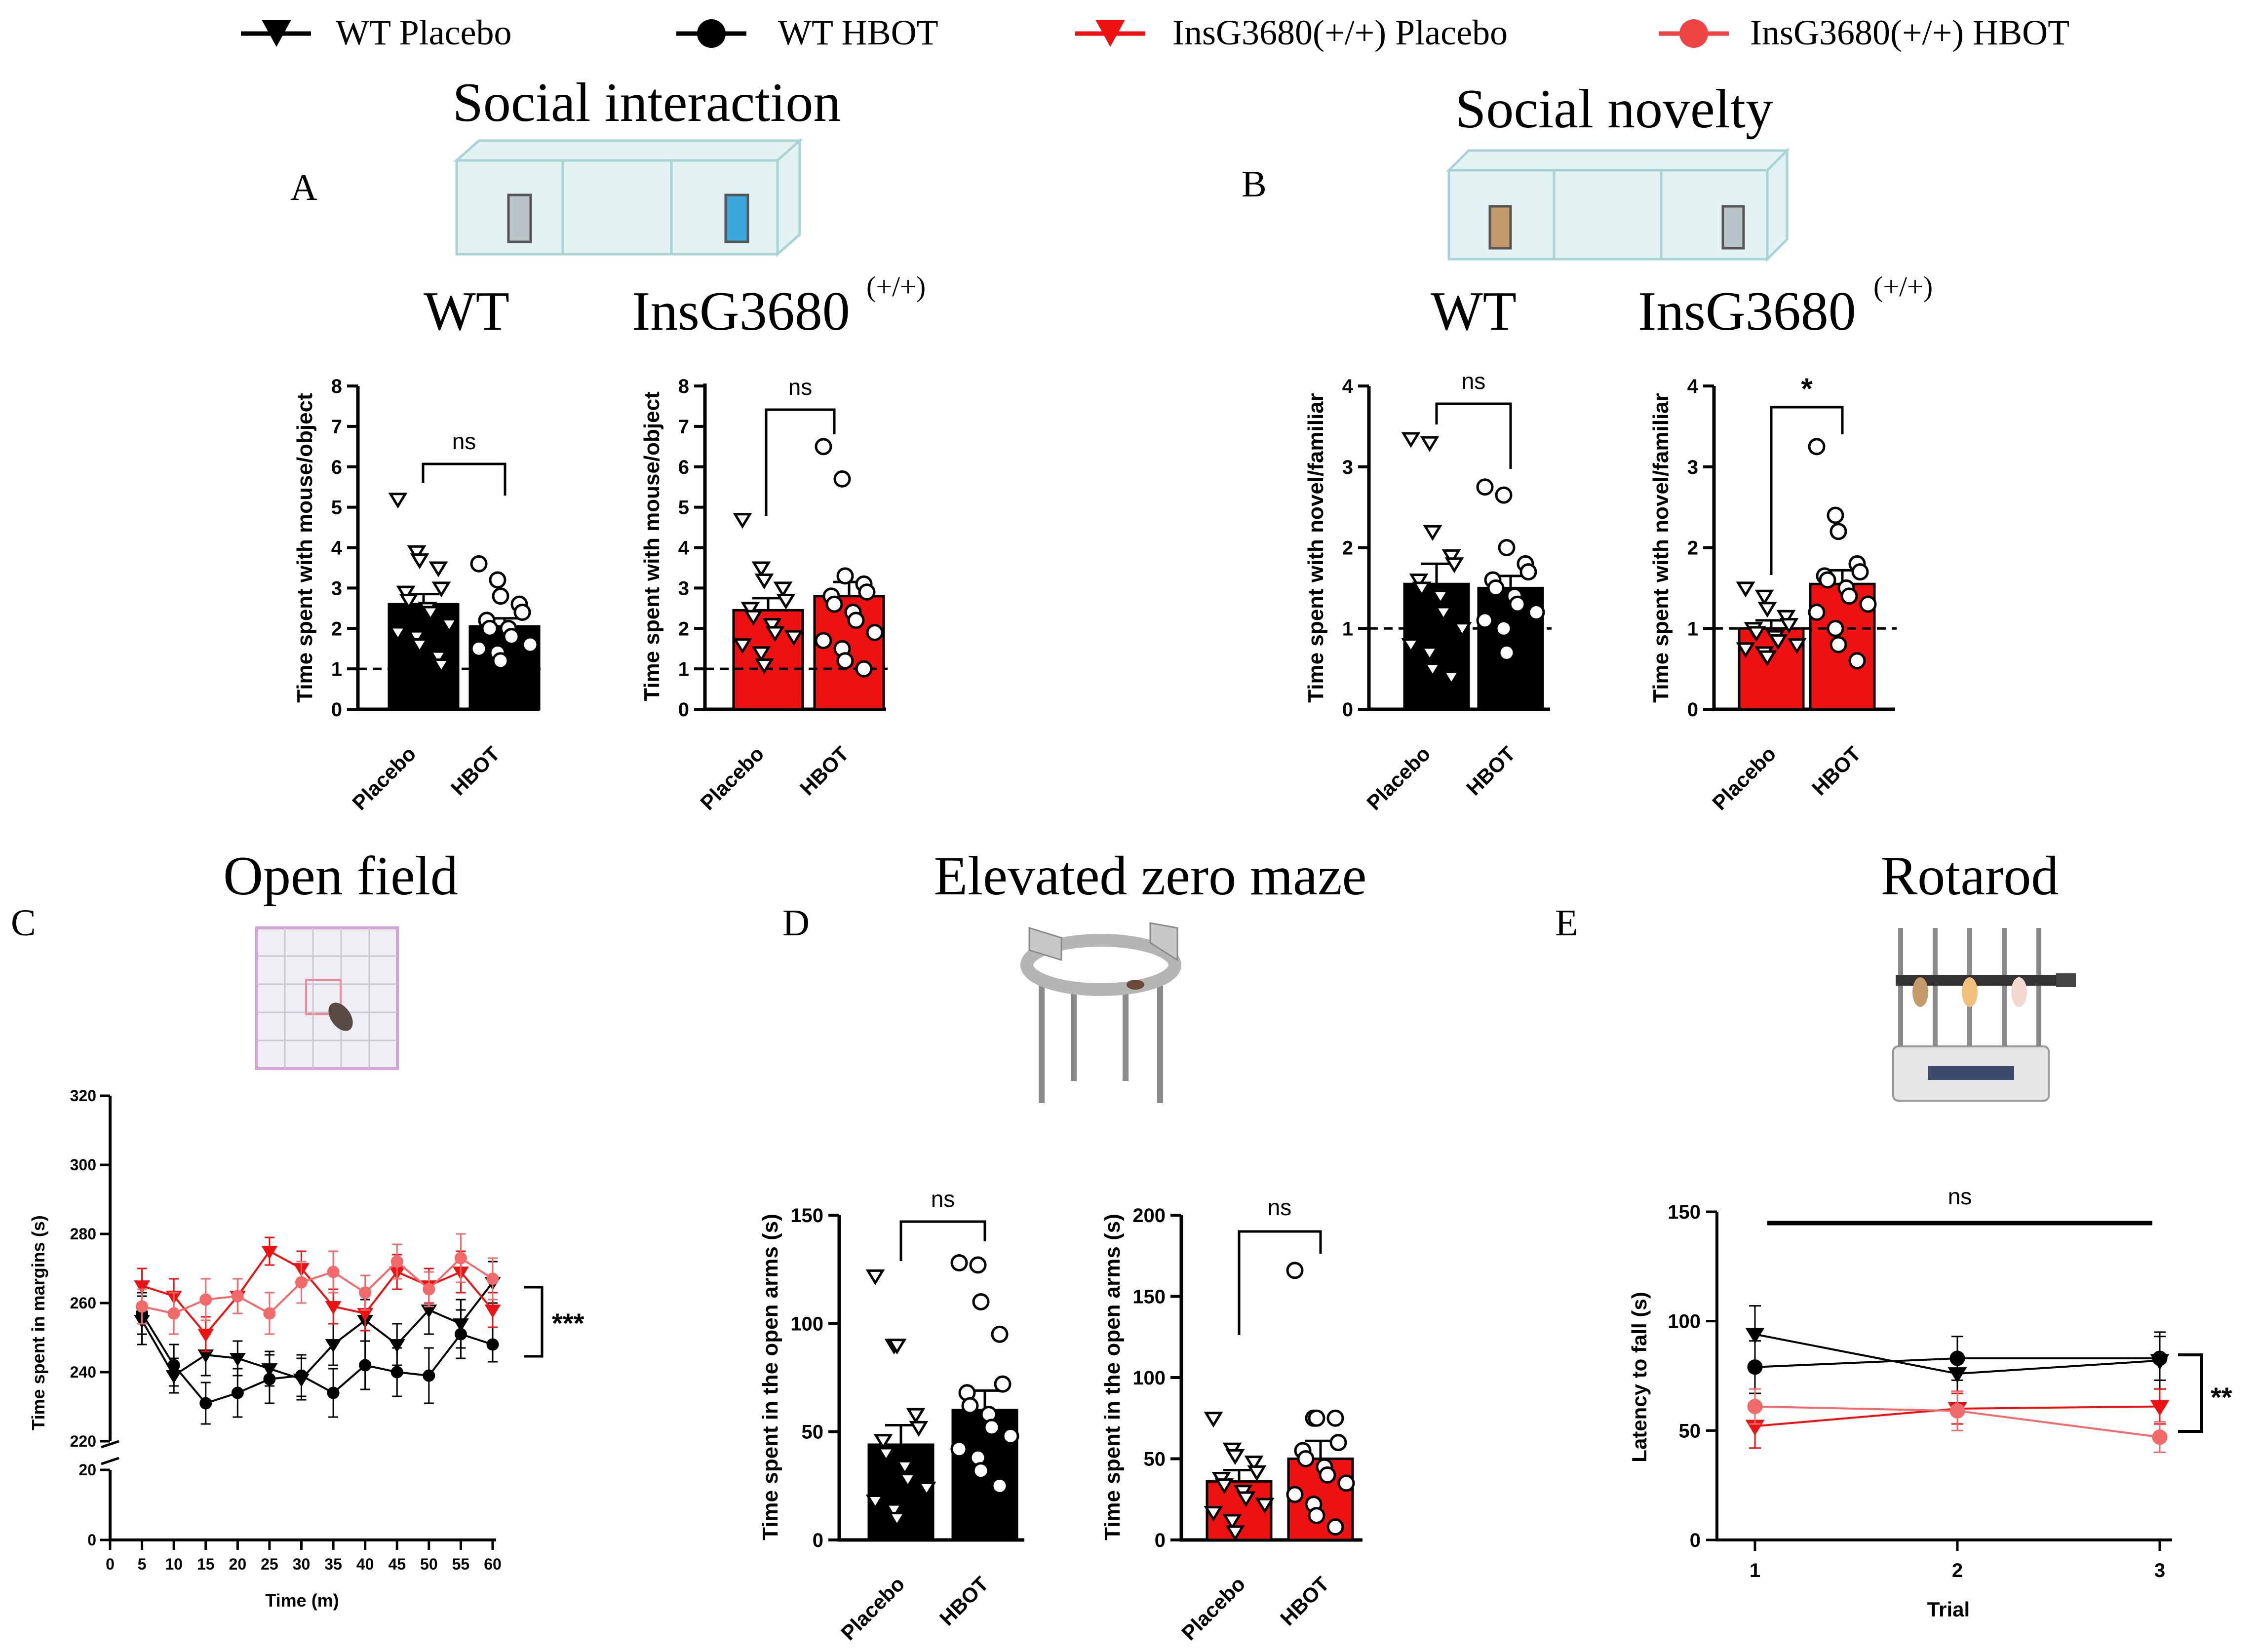  Describe the element at coordinates (174, 1564) in the screenshot. I see `x-tick-label: 10` at that location.